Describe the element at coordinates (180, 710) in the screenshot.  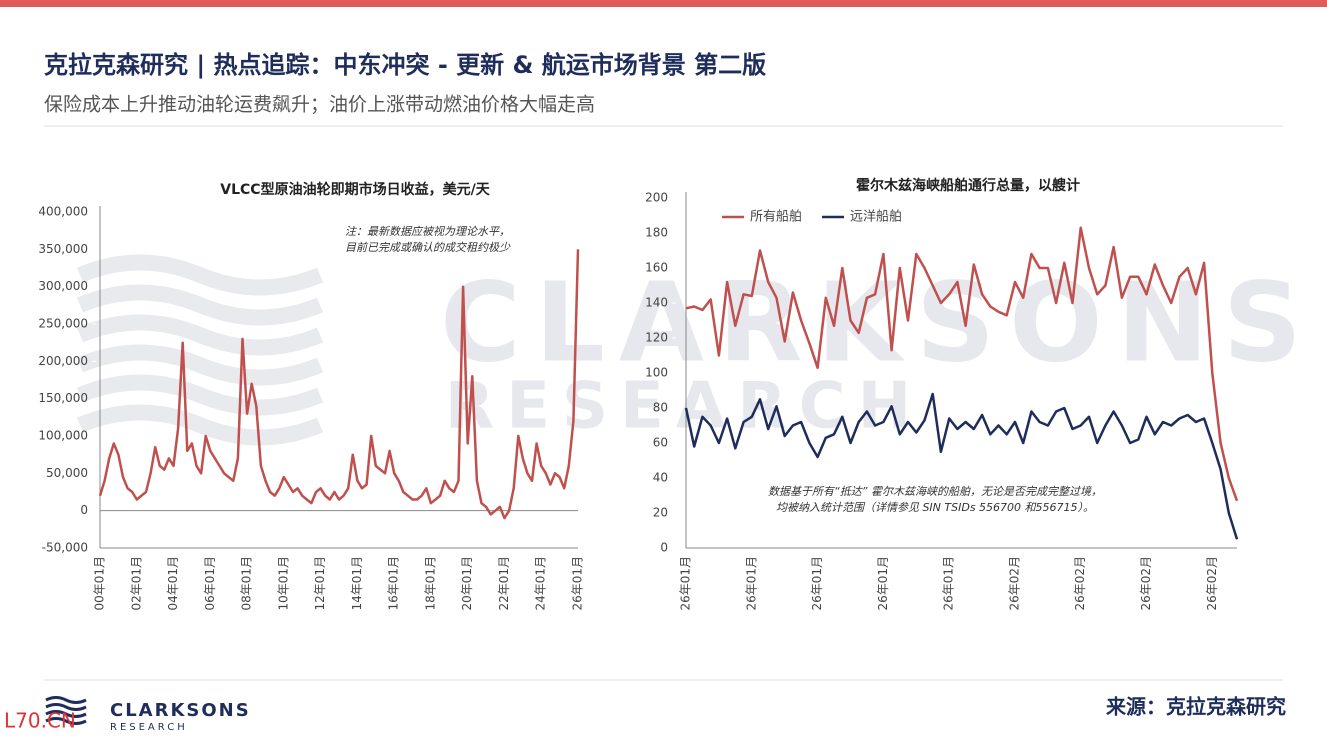
I see `logo-name: CLARKSONS` at that location.